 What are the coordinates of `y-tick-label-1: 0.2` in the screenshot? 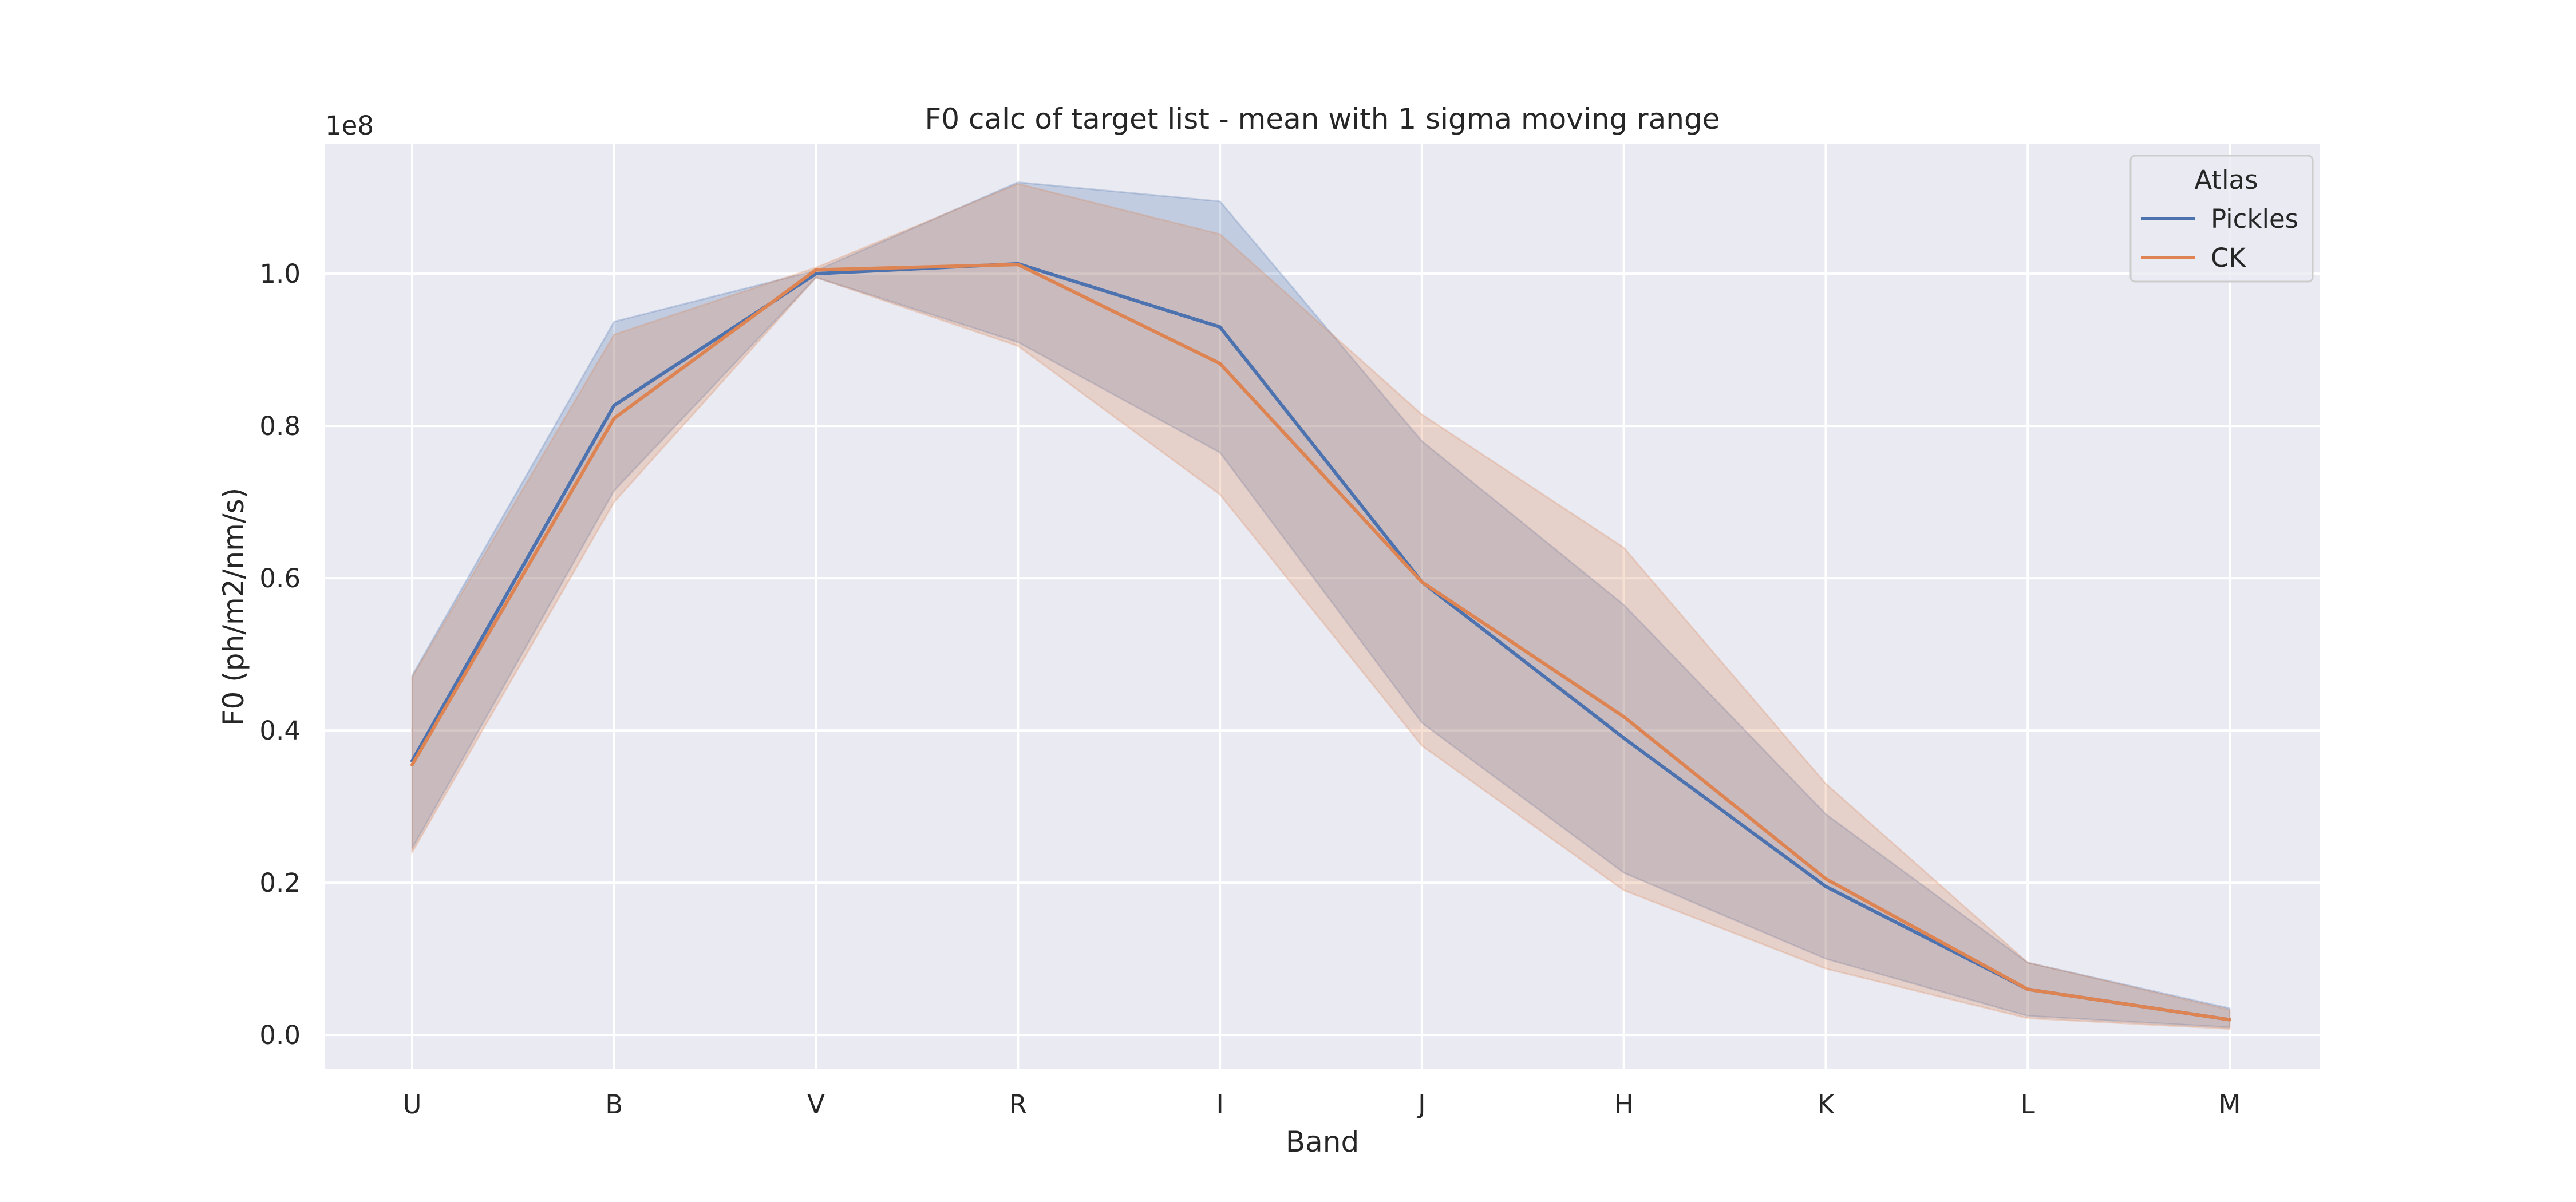 It's located at (280, 883).